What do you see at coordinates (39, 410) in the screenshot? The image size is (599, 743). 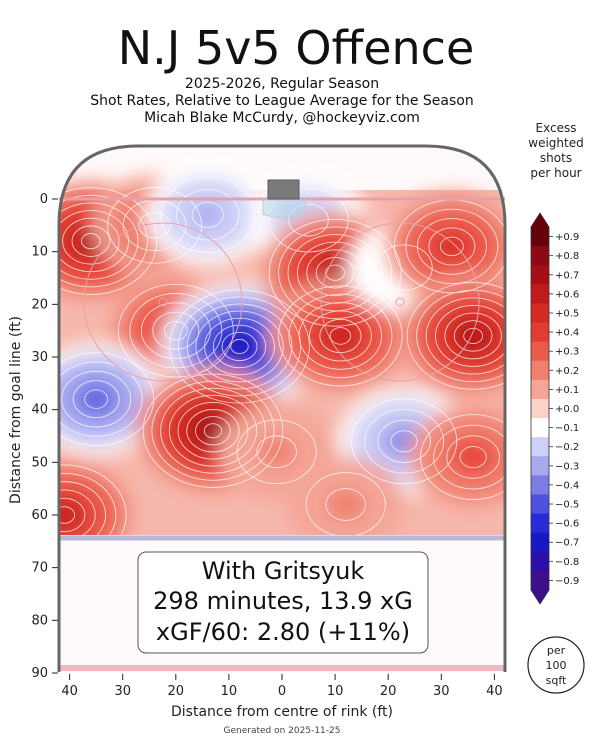 I see `y-tick-label: 40` at bounding box center [39, 410].